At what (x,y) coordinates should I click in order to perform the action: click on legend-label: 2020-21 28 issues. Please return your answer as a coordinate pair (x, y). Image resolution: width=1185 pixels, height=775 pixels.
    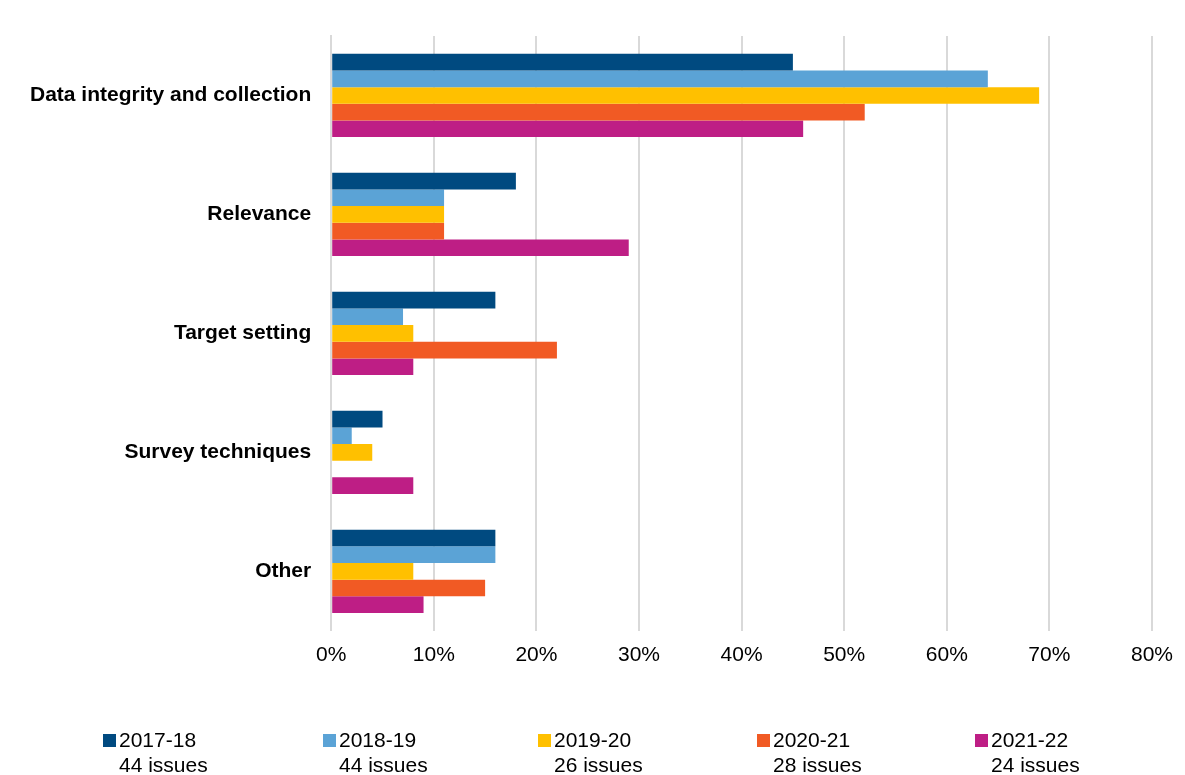
    Looking at the image, I should click on (817, 751).